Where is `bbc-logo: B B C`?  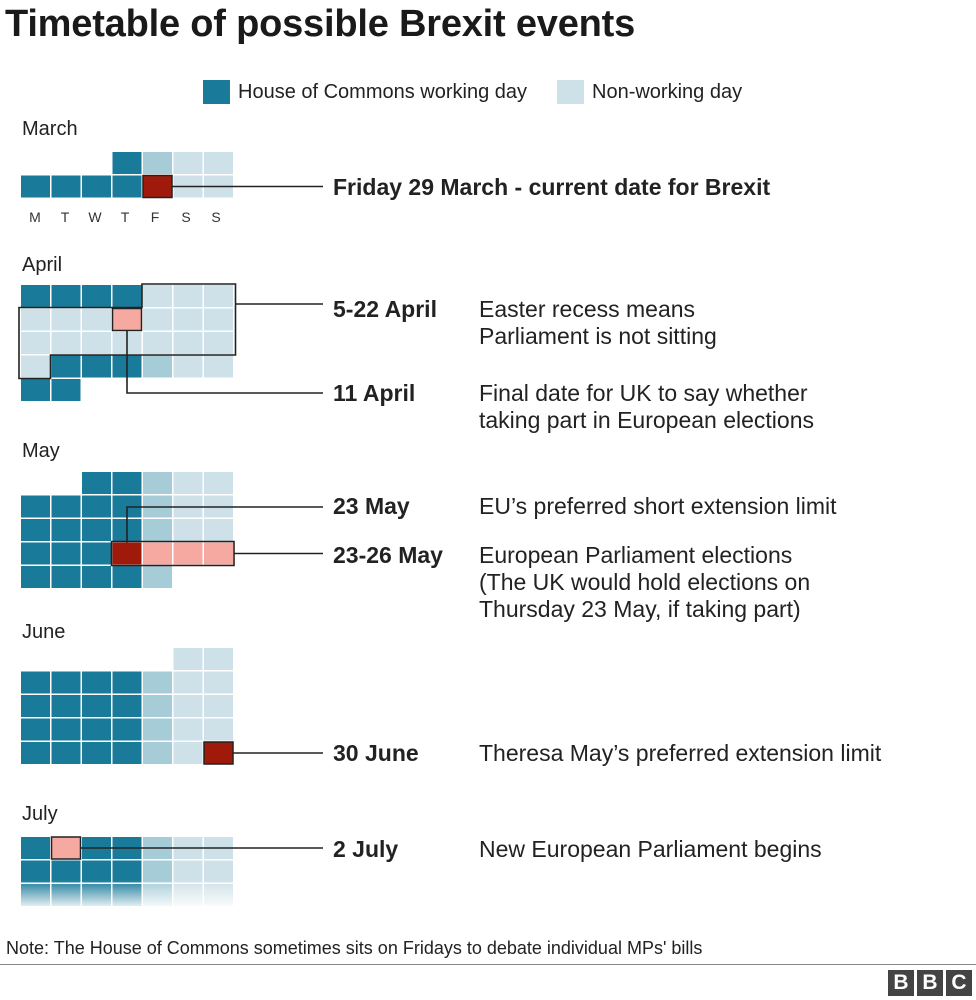 bbc-logo: B B C is located at coordinates (928, 983).